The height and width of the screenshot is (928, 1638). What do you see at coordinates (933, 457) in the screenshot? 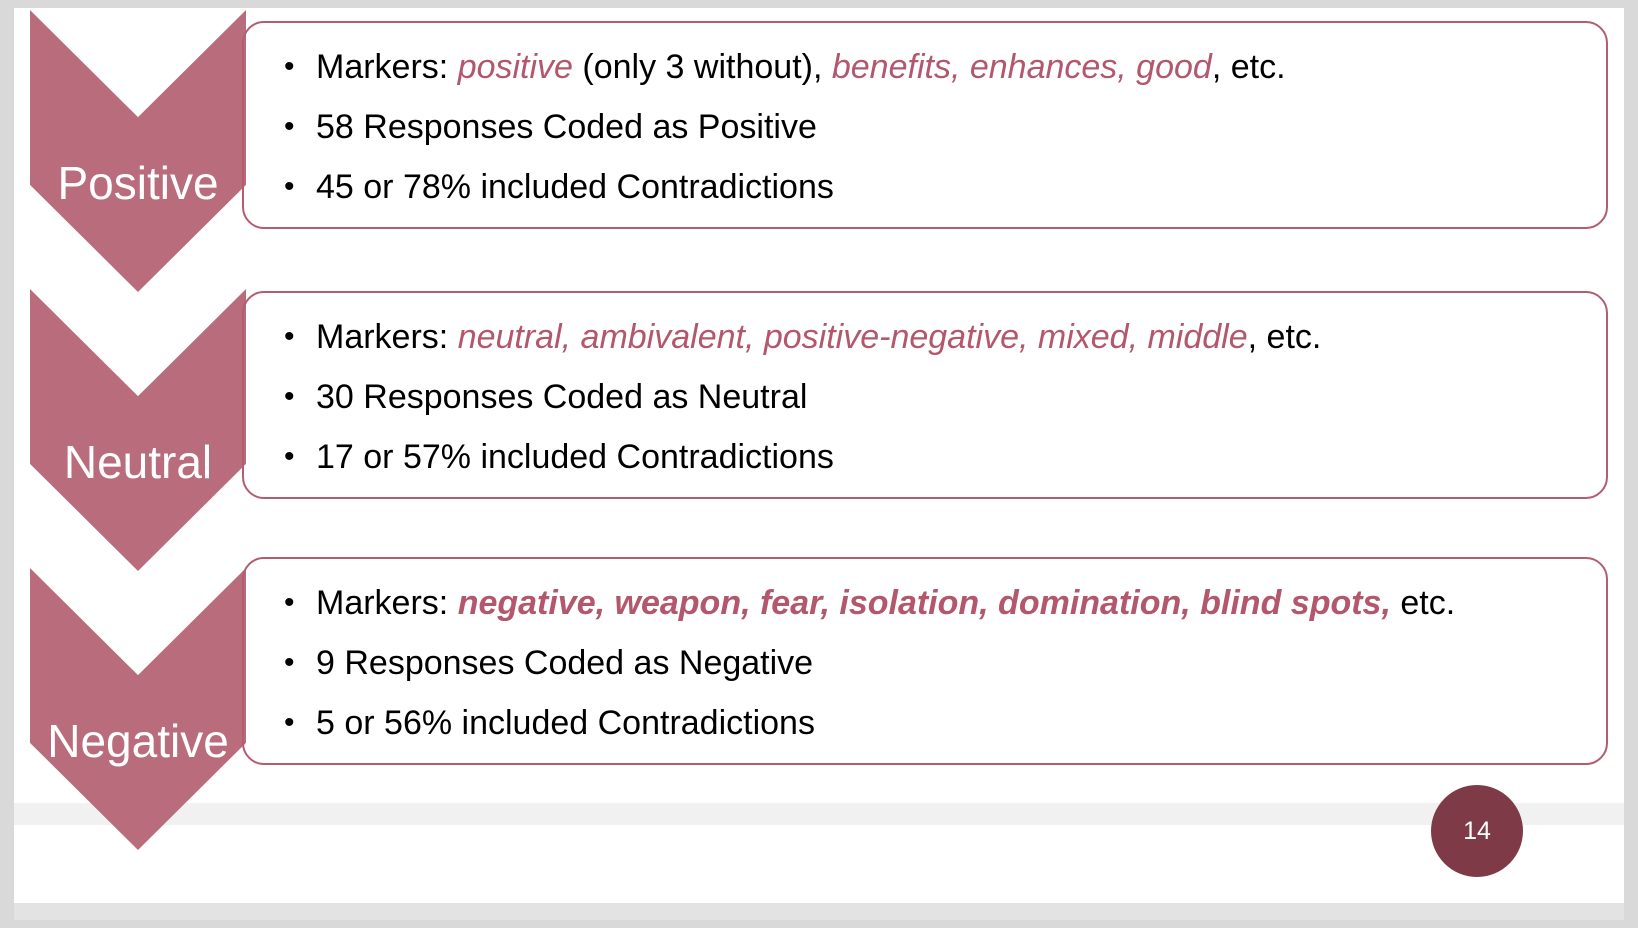
I see `bullet-contradictions-neutral: 17 or 57% included Contradictions` at bounding box center [933, 457].